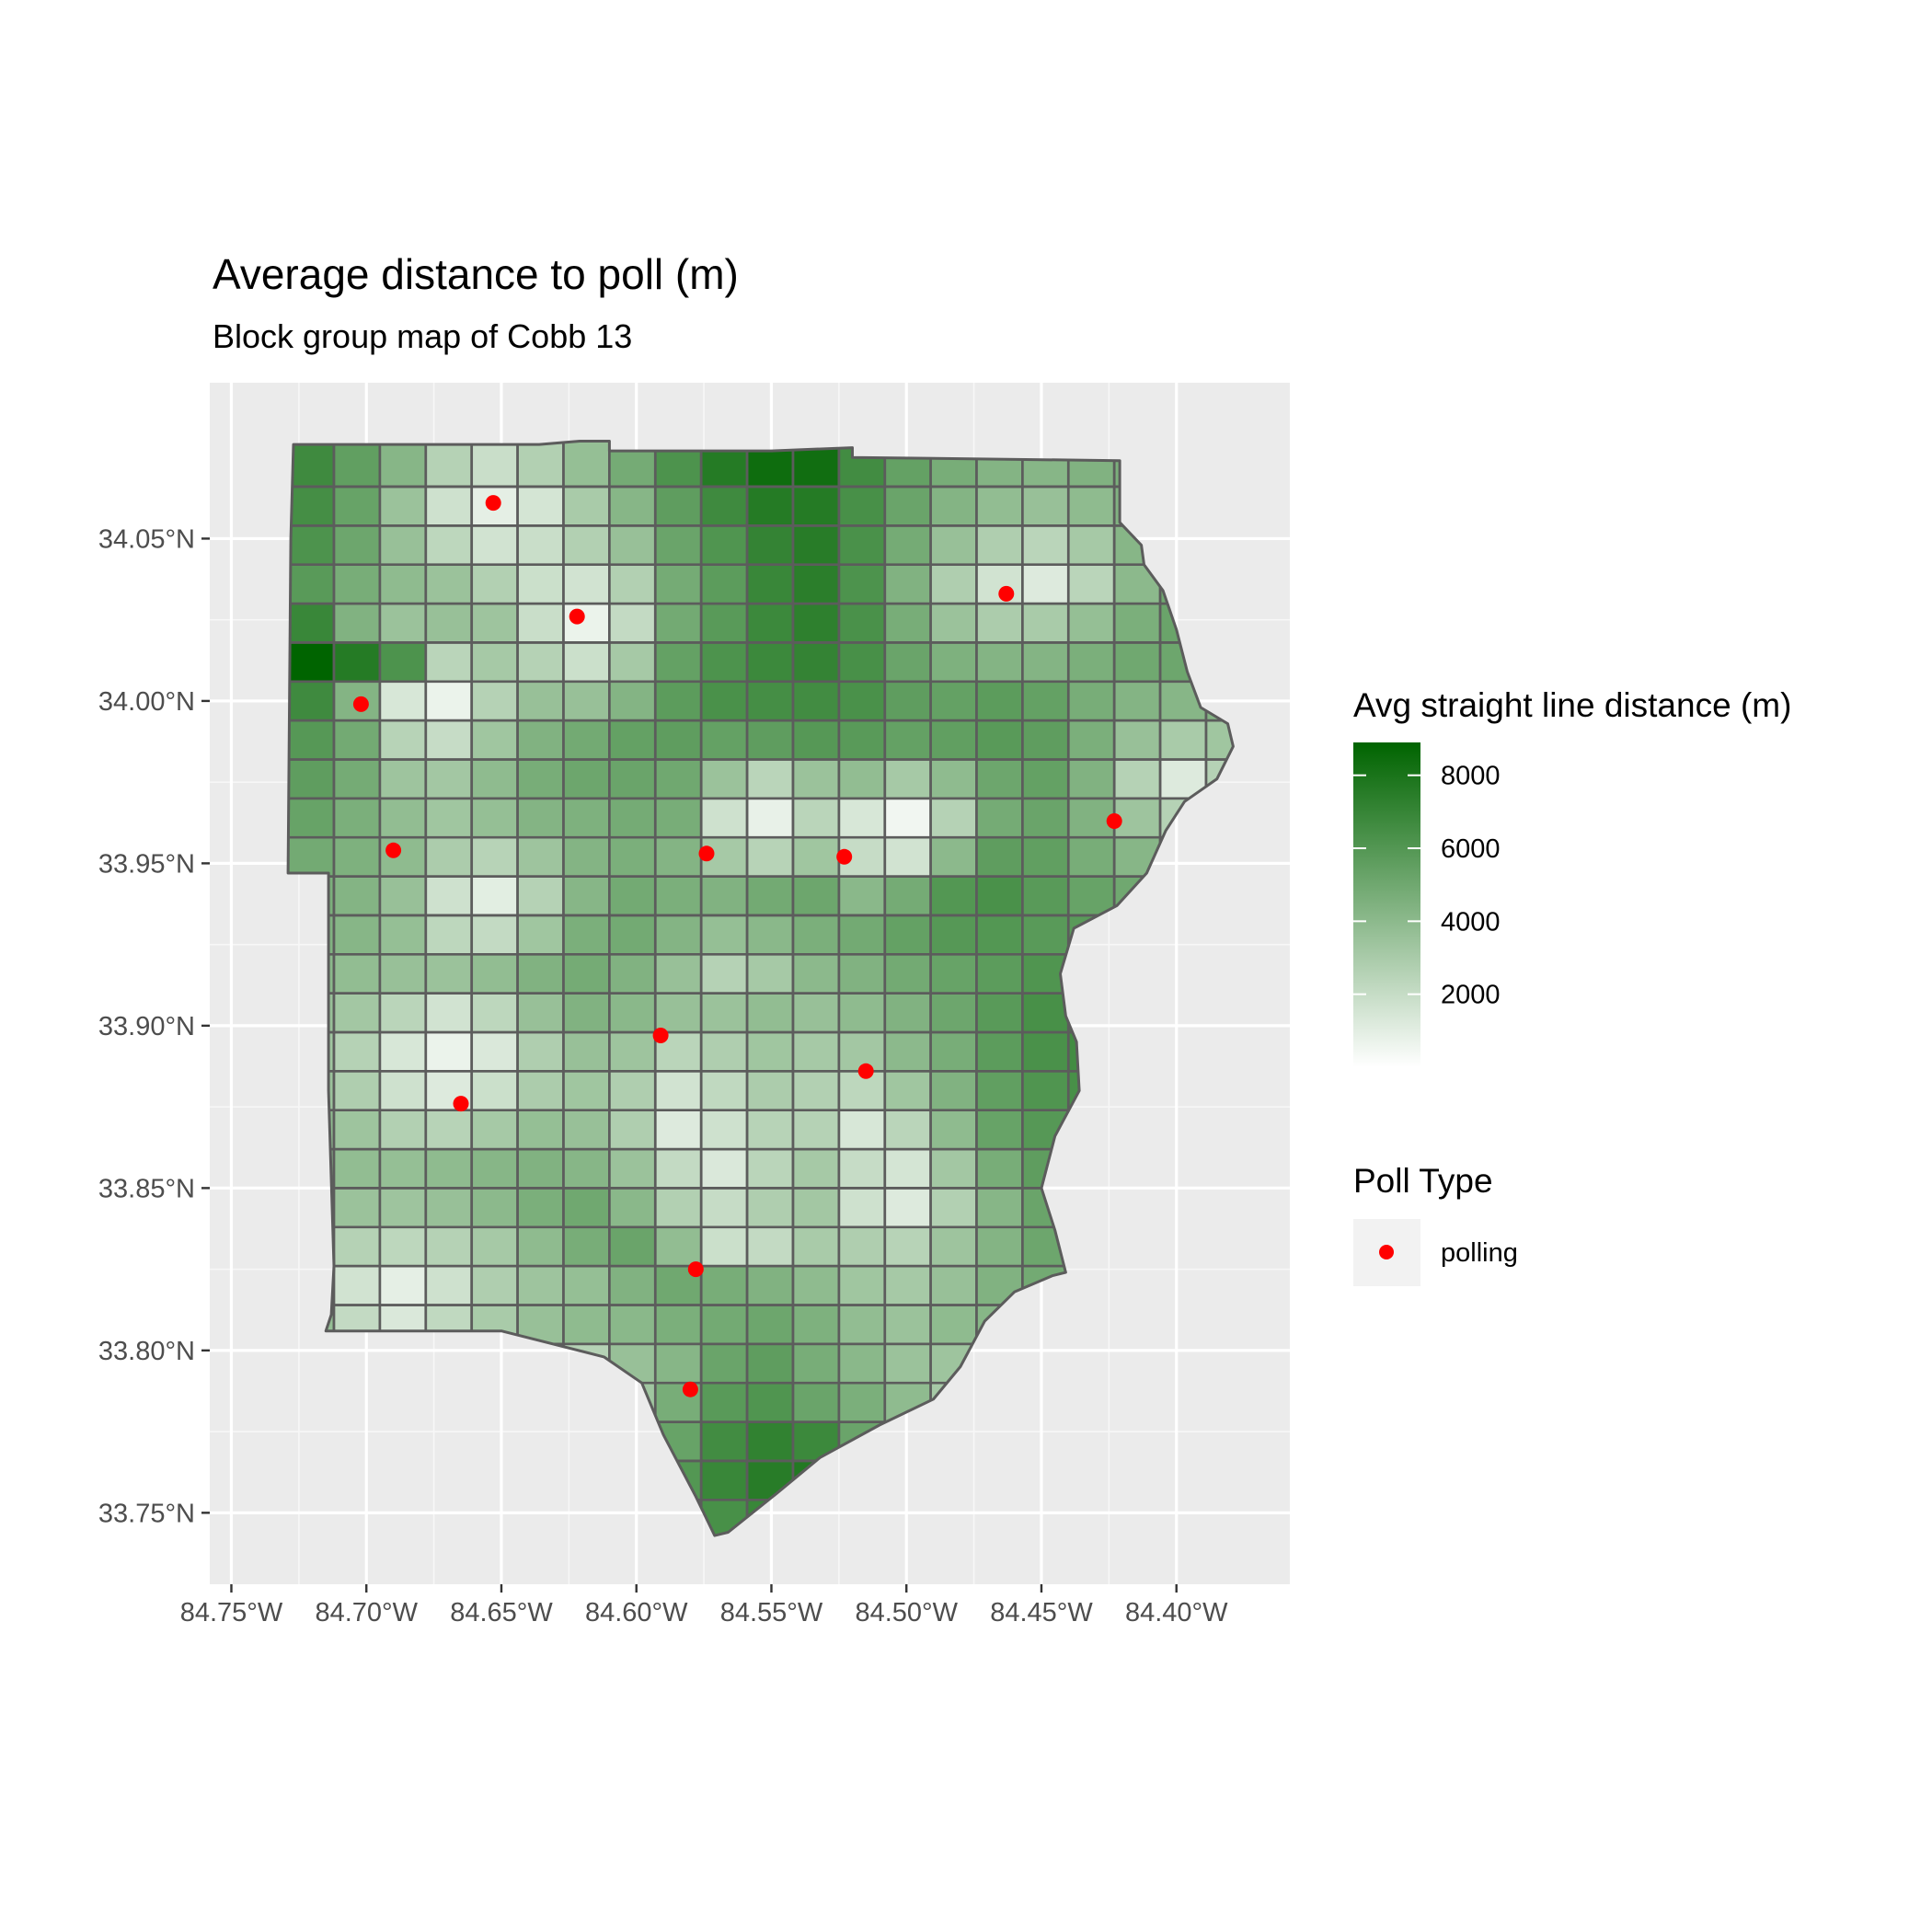 This screenshot has width=1932, height=1932. What do you see at coordinates (906, 1612) in the screenshot?
I see `x-tick-label: 84.50°W` at bounding box center [906, 1612].